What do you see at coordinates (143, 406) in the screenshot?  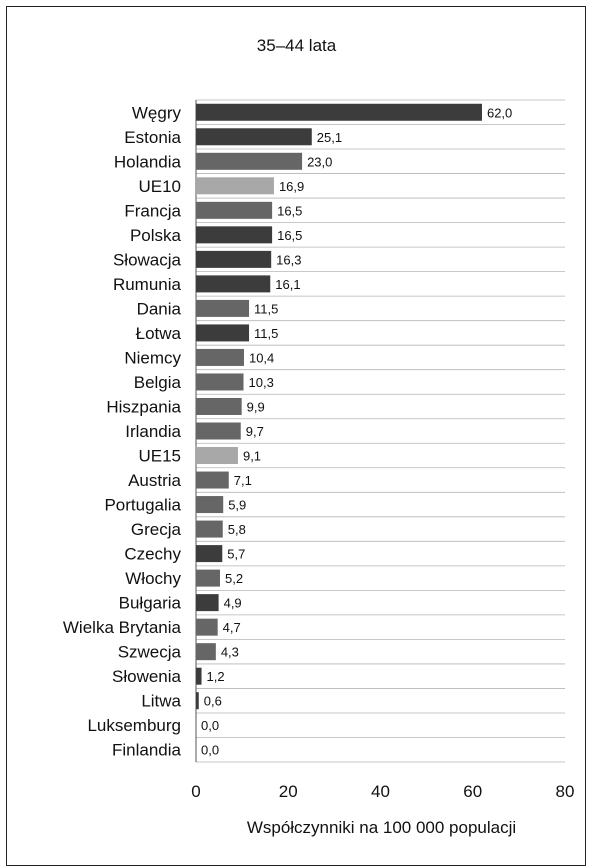 I see `category-label: Hiszpania` at bounding box center [143, 406].